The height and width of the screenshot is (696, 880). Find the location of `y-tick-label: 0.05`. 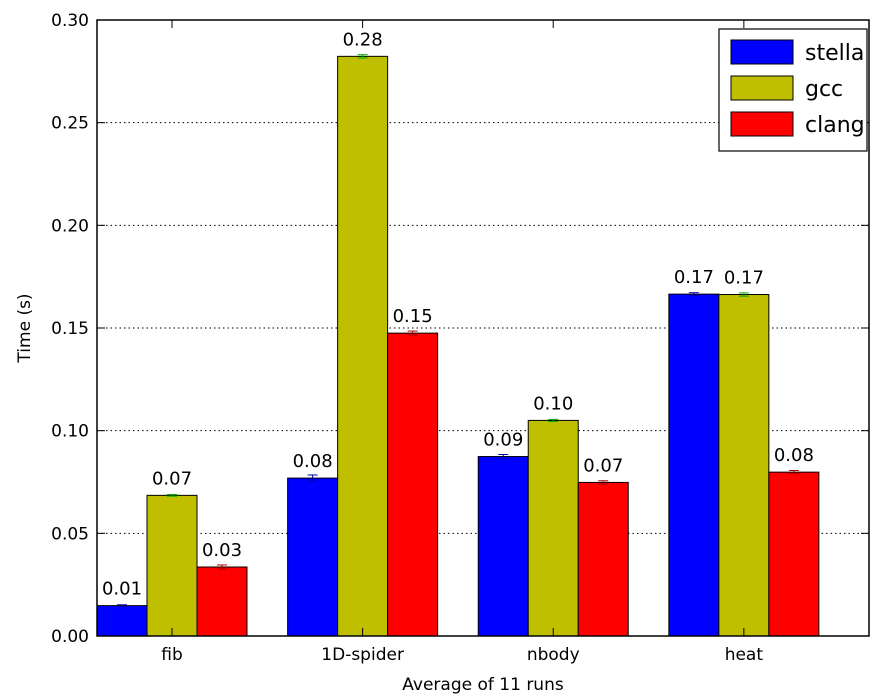

y-tick-label: 0.05 is located at coordinates (70, 534).